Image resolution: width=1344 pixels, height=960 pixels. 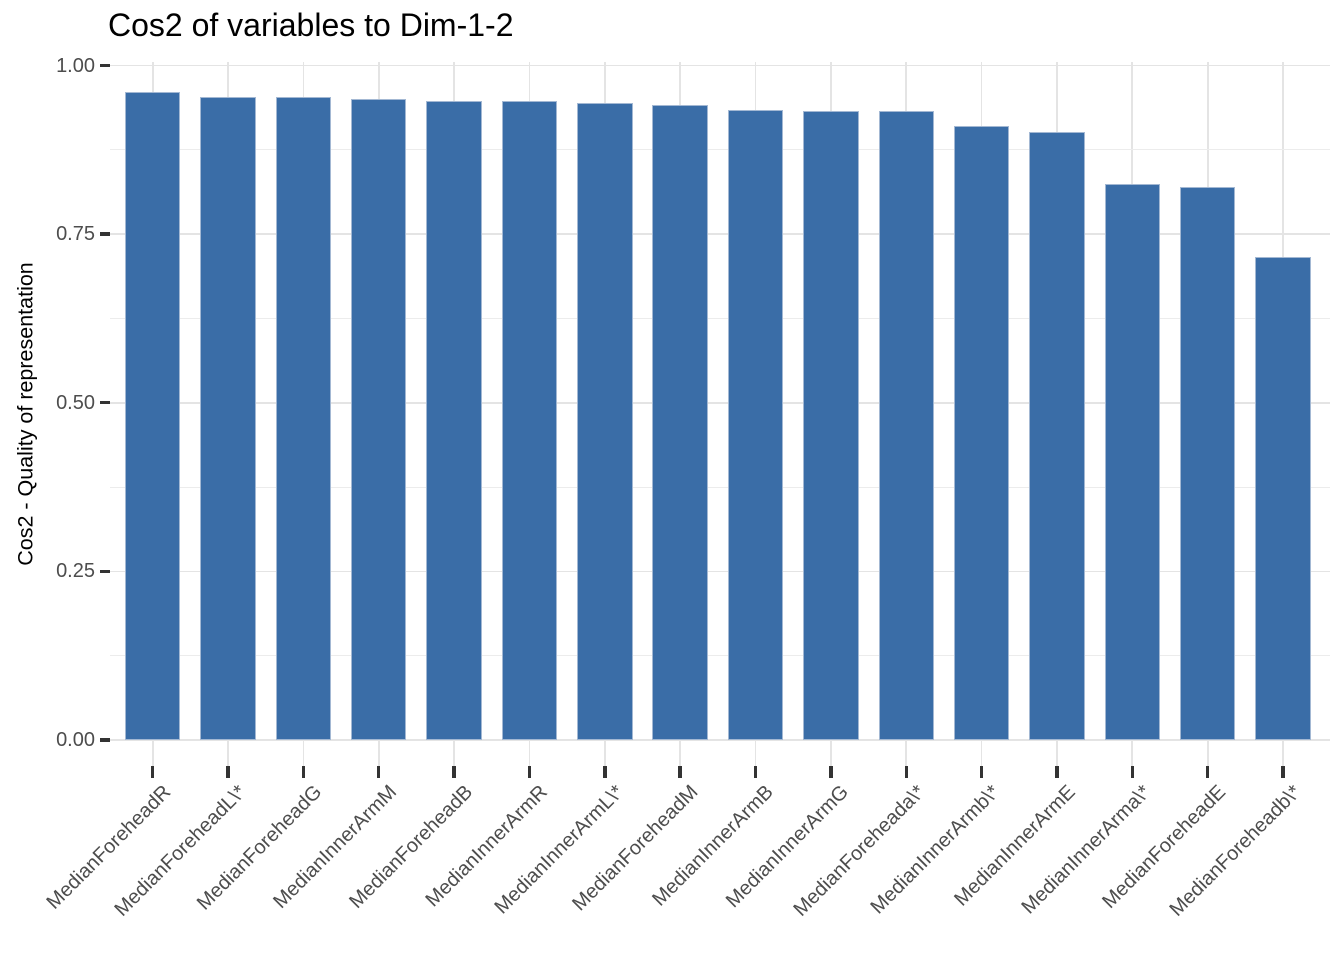 What do you see at coordinates (311, 25) in the screenshot?
I see `chart-title: Cos2 of variables to Dim-1-2` at bounding box center [311, 25].